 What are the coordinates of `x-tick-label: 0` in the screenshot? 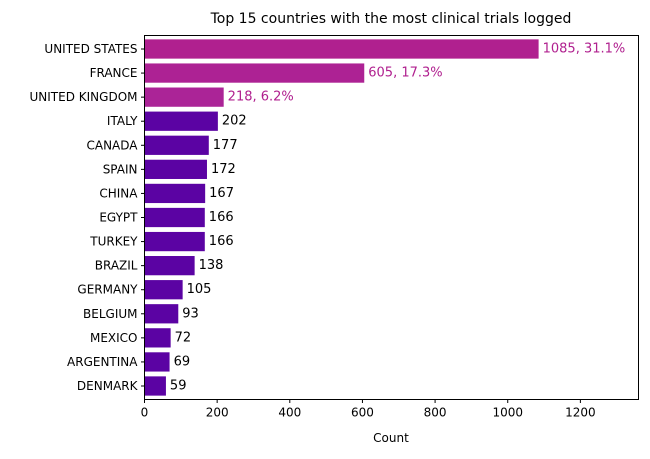 It's located at (145, 413).